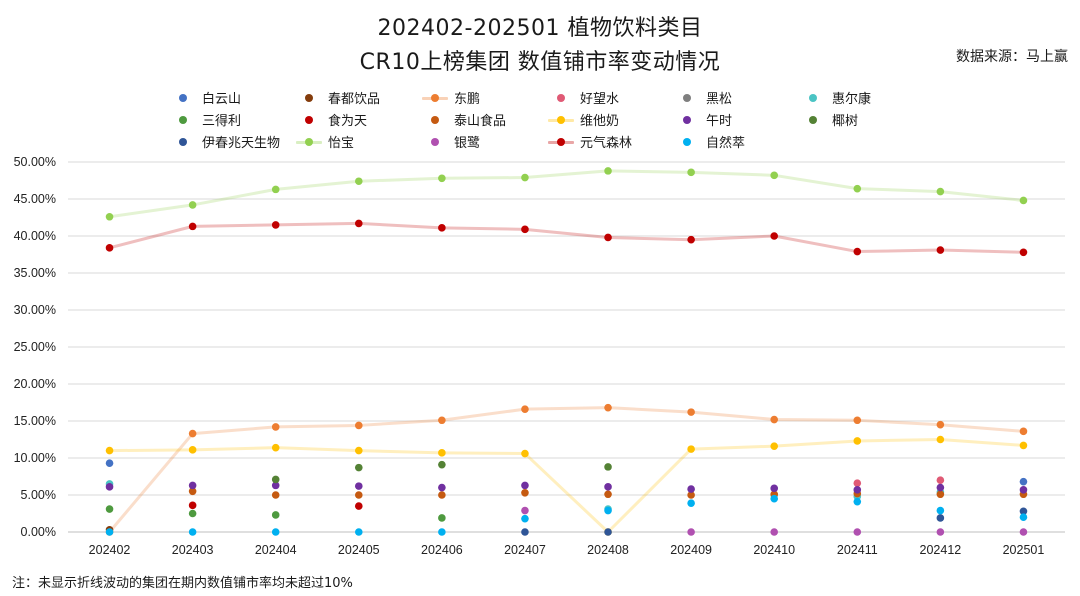 This screenshot has height=596, width=1080. What do you see at coordinates (38, 495) in the screenshot?
I see `y-tick-label: 5.00%` at bounding box center [38, 495].